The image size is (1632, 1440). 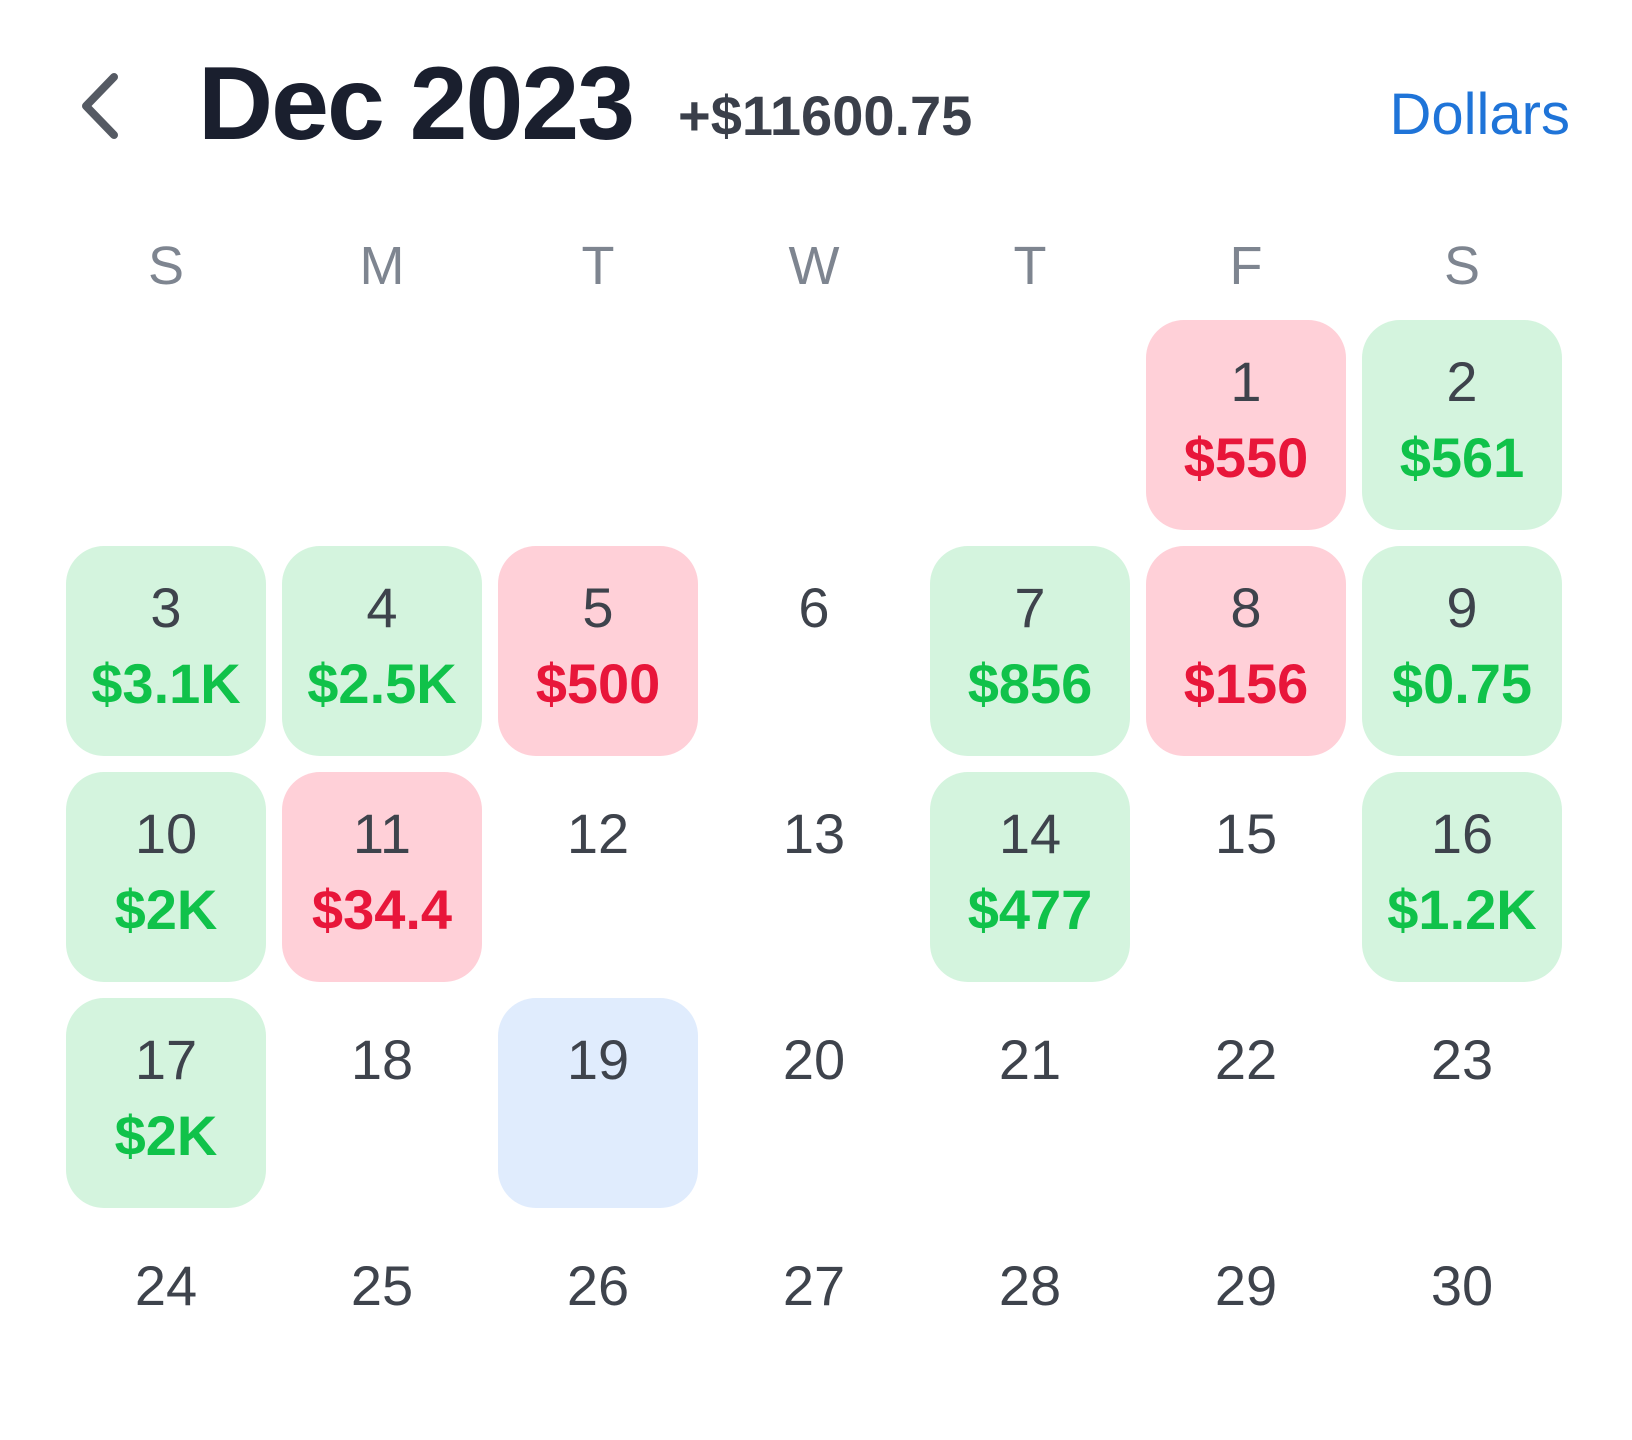 I want to click on back-button, so click(x=100, y=106).